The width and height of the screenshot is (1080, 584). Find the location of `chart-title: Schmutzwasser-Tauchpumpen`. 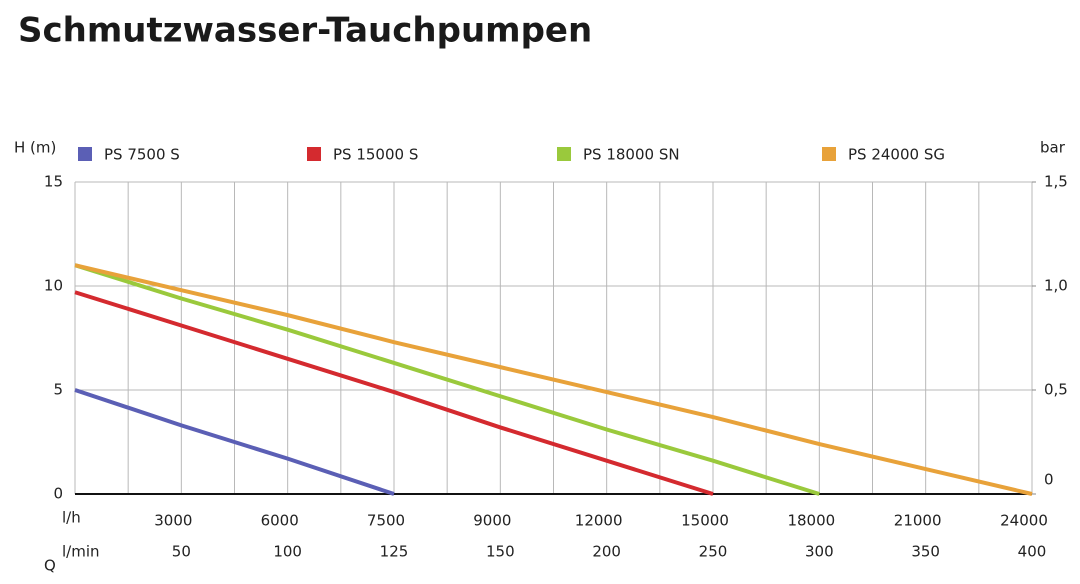

chart-title: Schmutzwasser-Tauchpumpen is located at coordinates (305, 31).